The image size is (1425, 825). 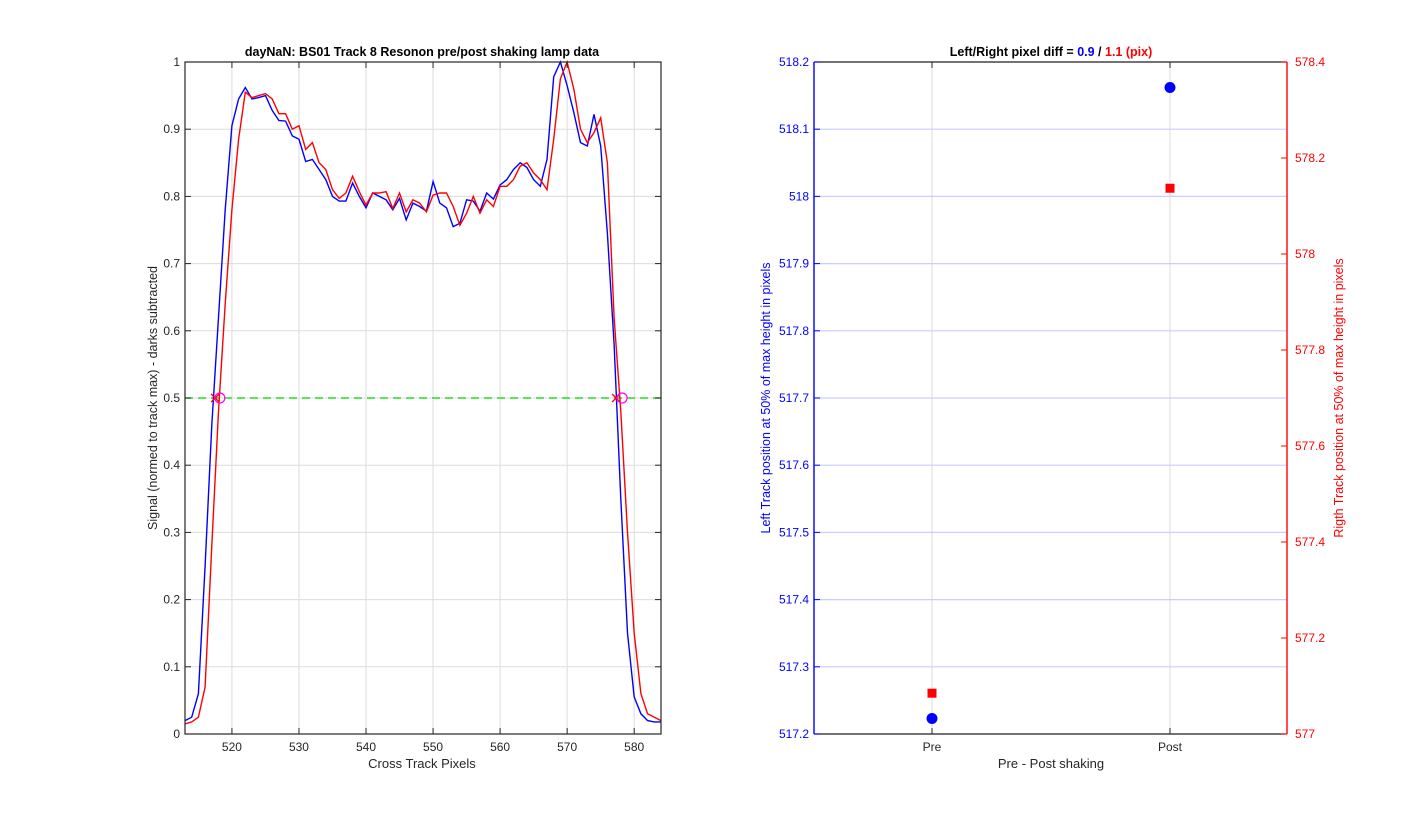 What do you see at coordinates (176, 62) in the screenshot?
I see `y-tick-label: 1` at bounding box center [176, 62].